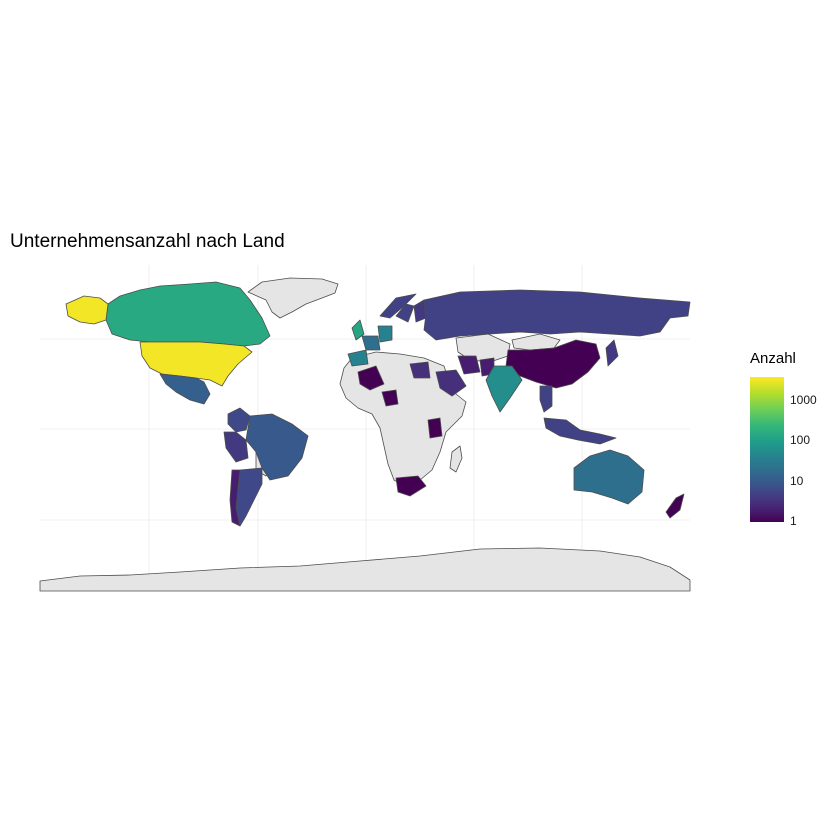 Image resolution: width=840 pixels, height=840 pixels. I want to click on legend-colorbar, so click(767, 449).